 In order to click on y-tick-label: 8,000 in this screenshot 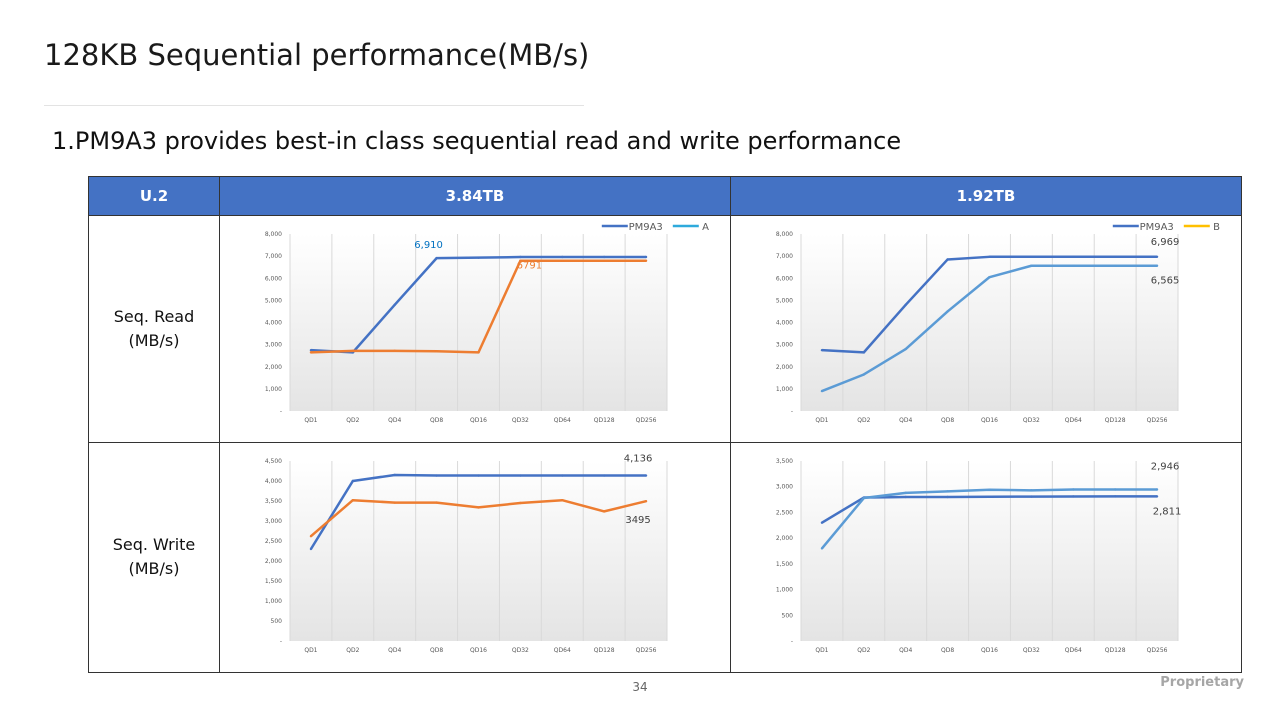, I will do `click(273, 234)`.